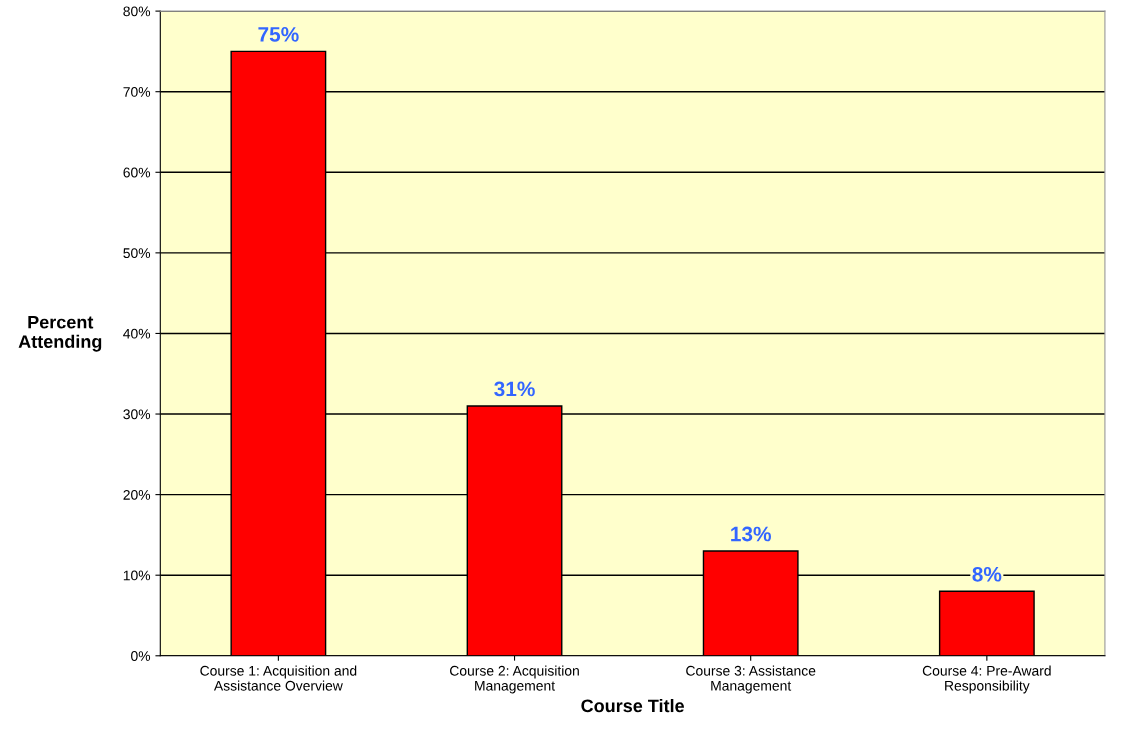 This screenshot has height=741, width=1145. Describe the element at coordinates (137, 253) in the screenshot. I see `y-tick-label: 50%` at that location.